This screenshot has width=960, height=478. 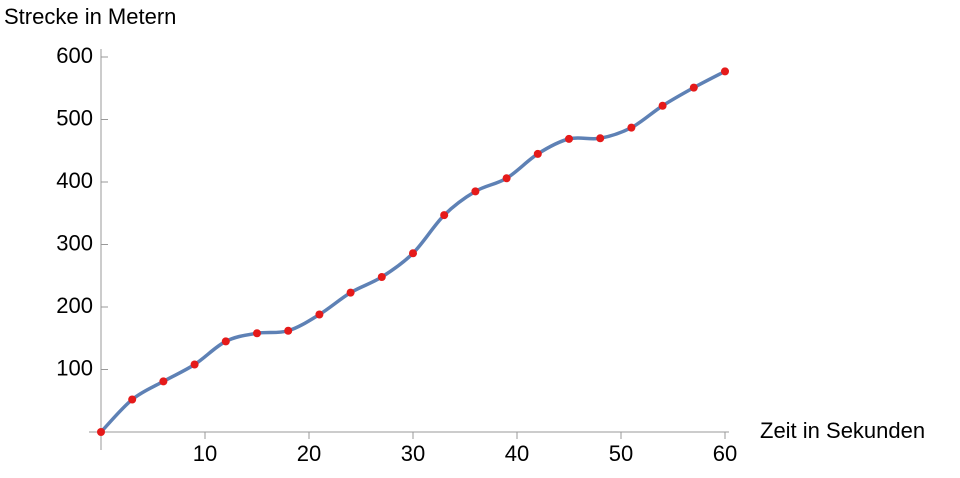 What do you see at coordinates (309, 453) in the screenshot?
I see `x-tick-label: 20` at bounding box center [309, 453].